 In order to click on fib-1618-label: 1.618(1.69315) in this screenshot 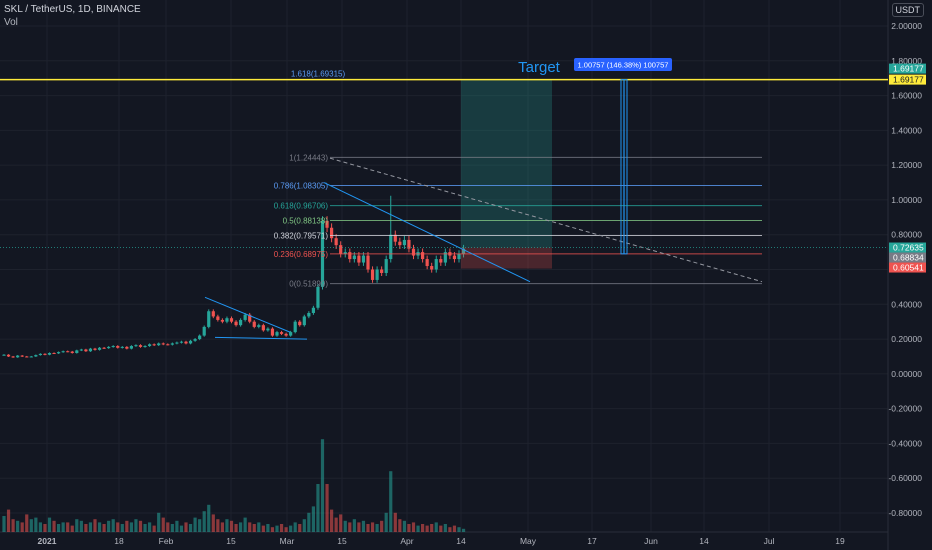, I will do `click(318, 74)`.